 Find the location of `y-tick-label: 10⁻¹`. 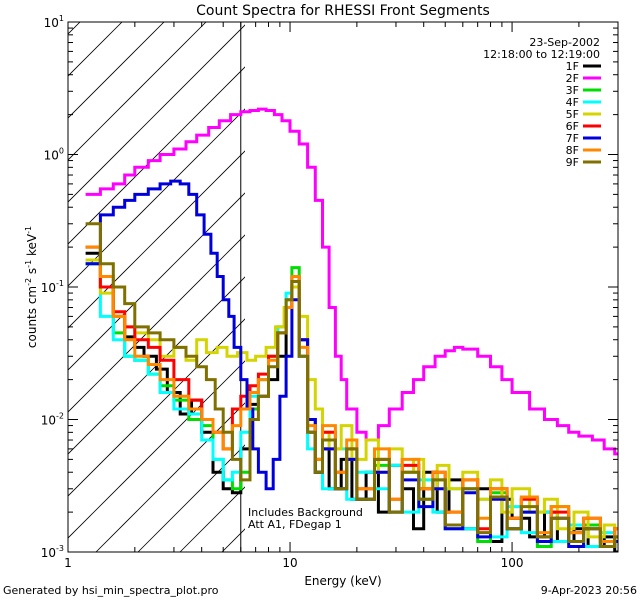

y-tick-label: 10⁻¹ is located at coordinates (52, 287).